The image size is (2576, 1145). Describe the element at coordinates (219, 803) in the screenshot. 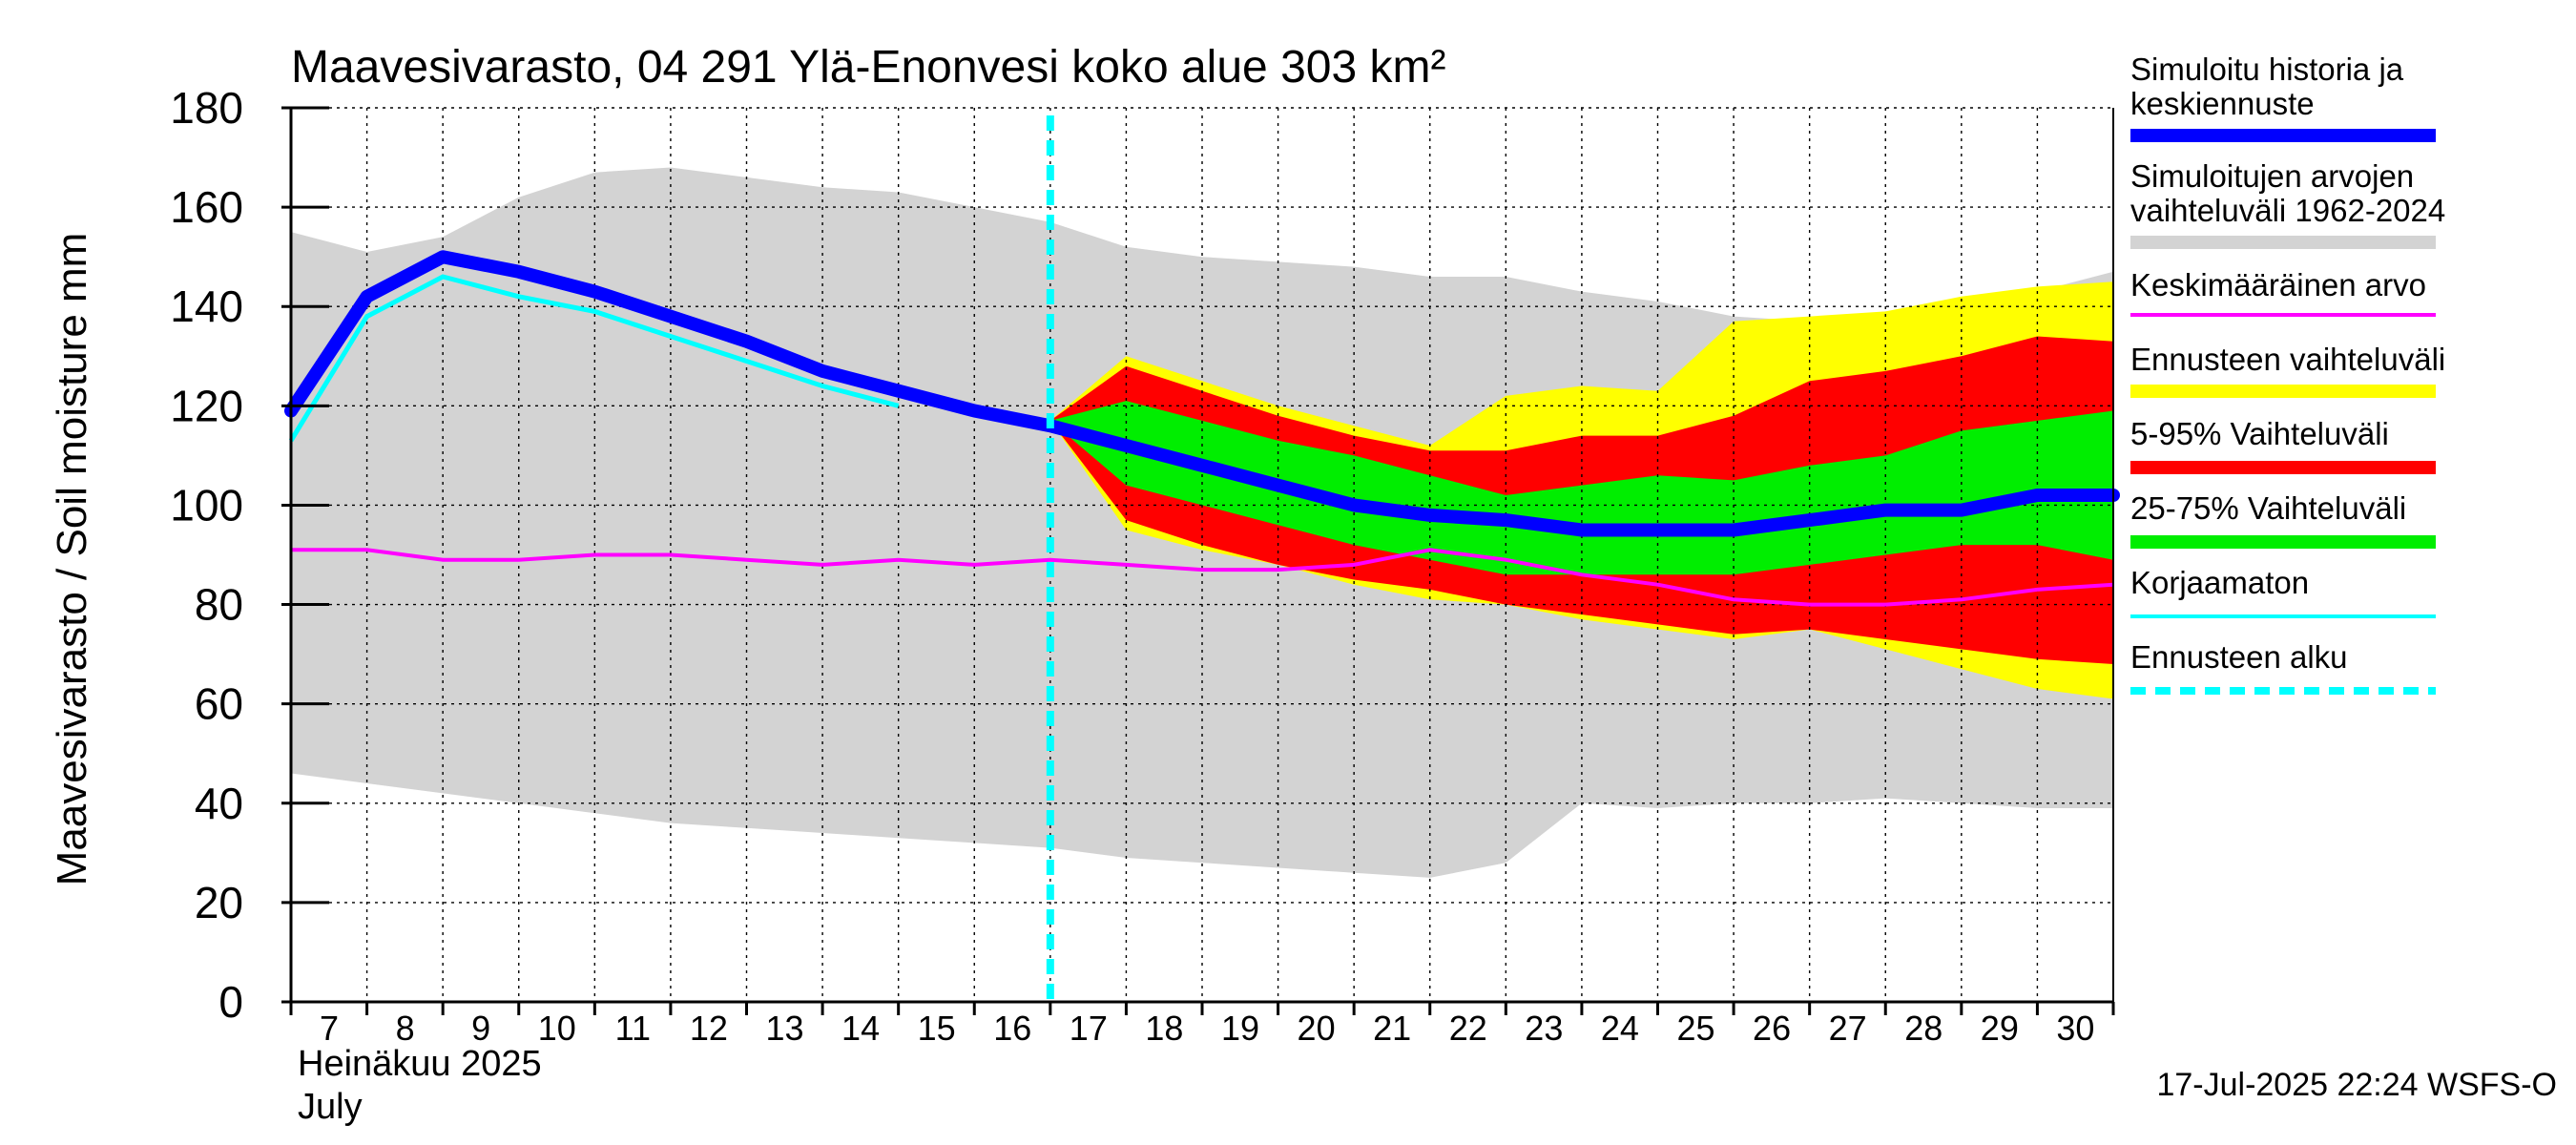

I see `y-tick-label: 40` at that location.